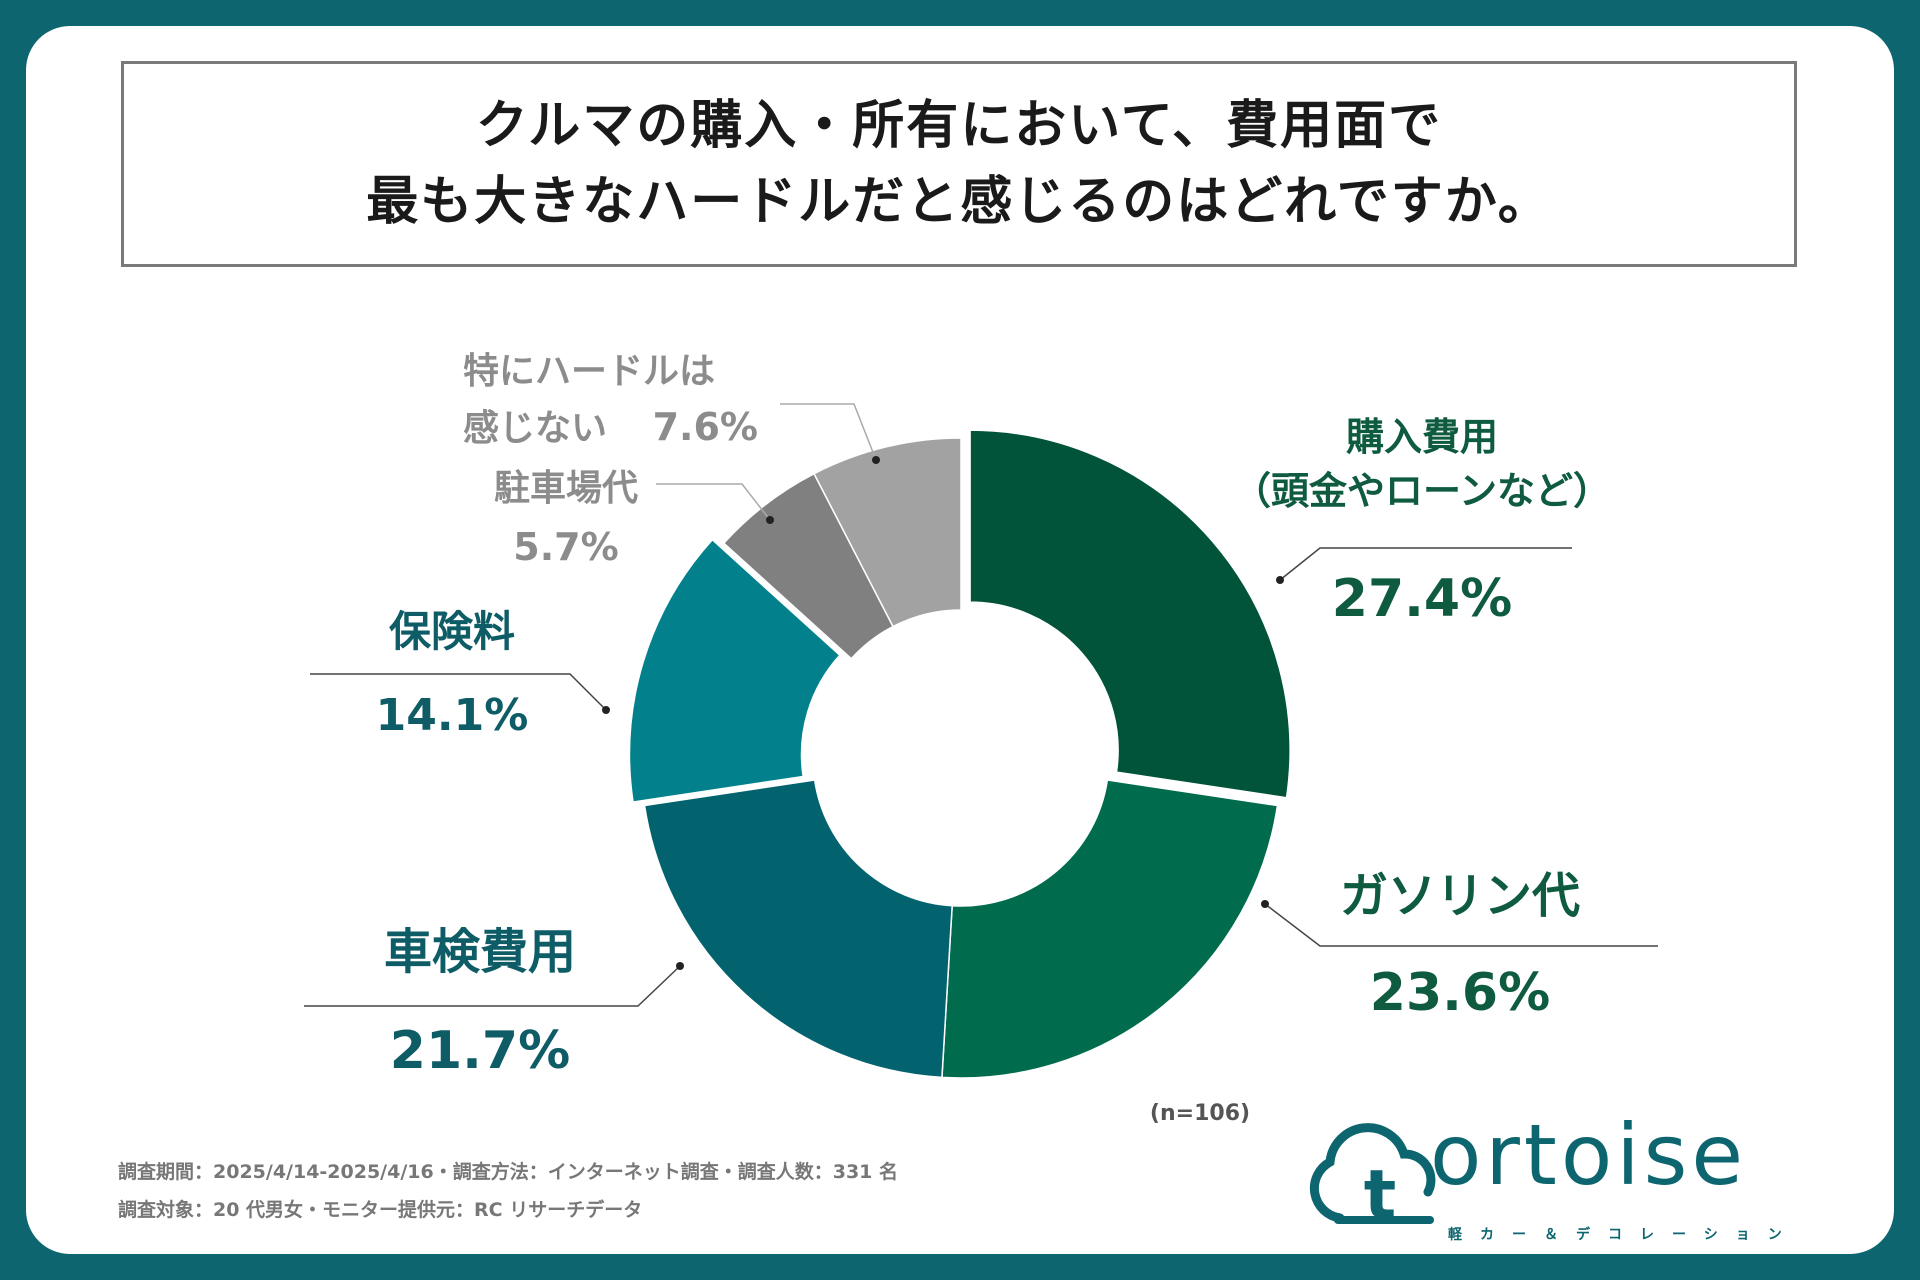 Image resolution: width=1920 pixels, height=1280 pixels. Describe the element at coordinates (1422, 599) in the screenshot. I see `slice-value-label: 27.4%` at that location.